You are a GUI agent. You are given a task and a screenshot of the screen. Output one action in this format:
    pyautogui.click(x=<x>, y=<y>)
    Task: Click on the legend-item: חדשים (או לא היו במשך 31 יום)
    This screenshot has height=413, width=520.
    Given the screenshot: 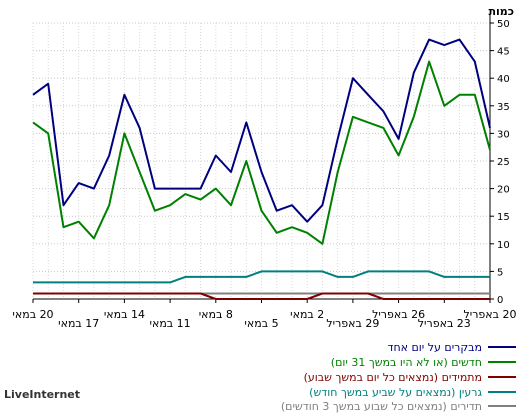 What is the action you would take?
    pyautogui.click(x=423, y=362)
    